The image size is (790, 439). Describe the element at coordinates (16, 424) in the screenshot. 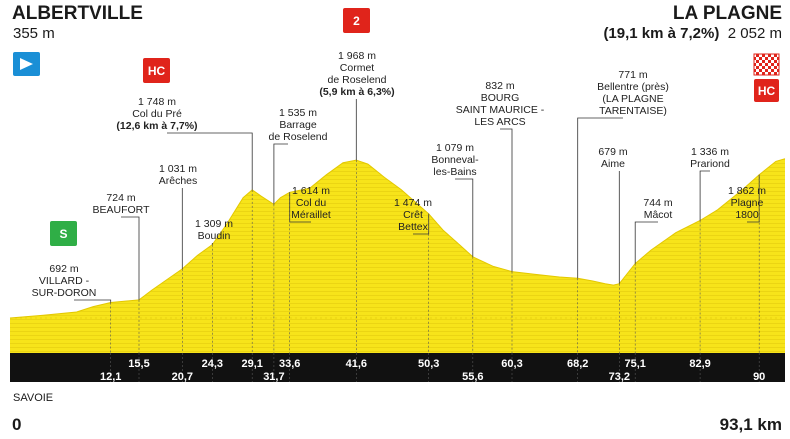

I see `start-km-label: 0` at that location.